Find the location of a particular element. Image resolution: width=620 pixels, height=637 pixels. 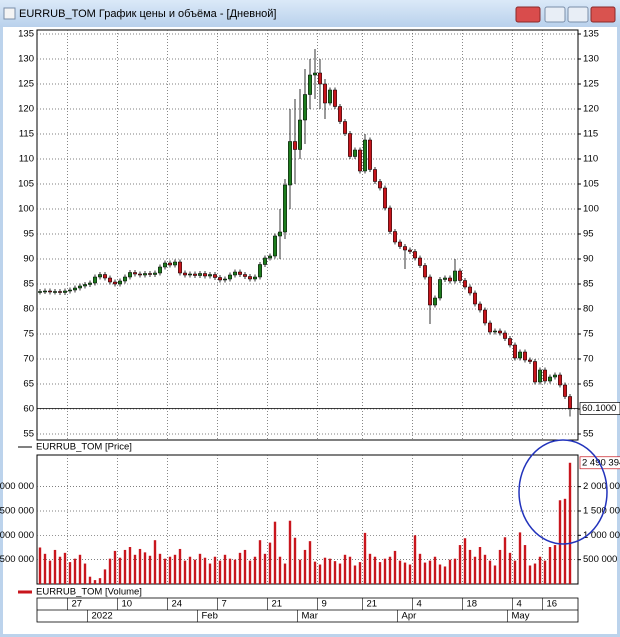

month-label: 2022 is located at coordinates (102, 616).